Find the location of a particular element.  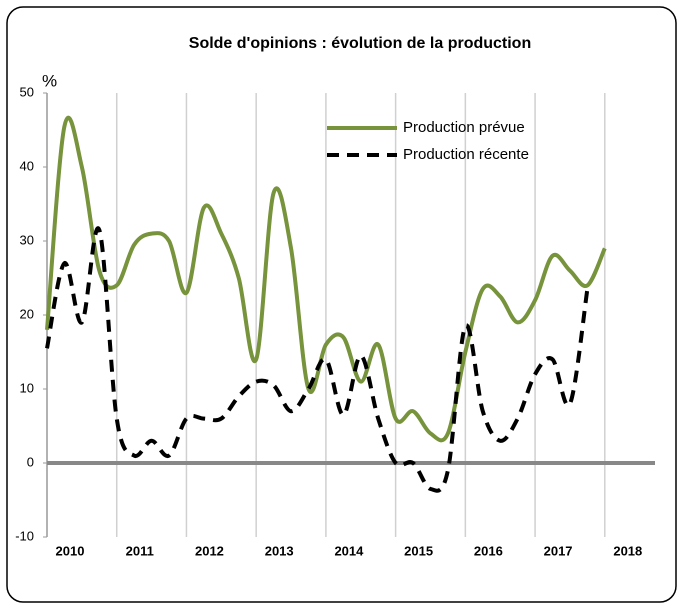

x-tick-label: 2017 is located at coordinates (558, 550).